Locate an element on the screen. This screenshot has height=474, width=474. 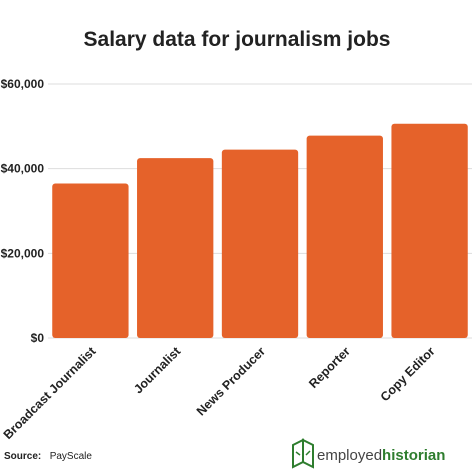
brand-name-part1: employed is located at coordinates (349, 455).